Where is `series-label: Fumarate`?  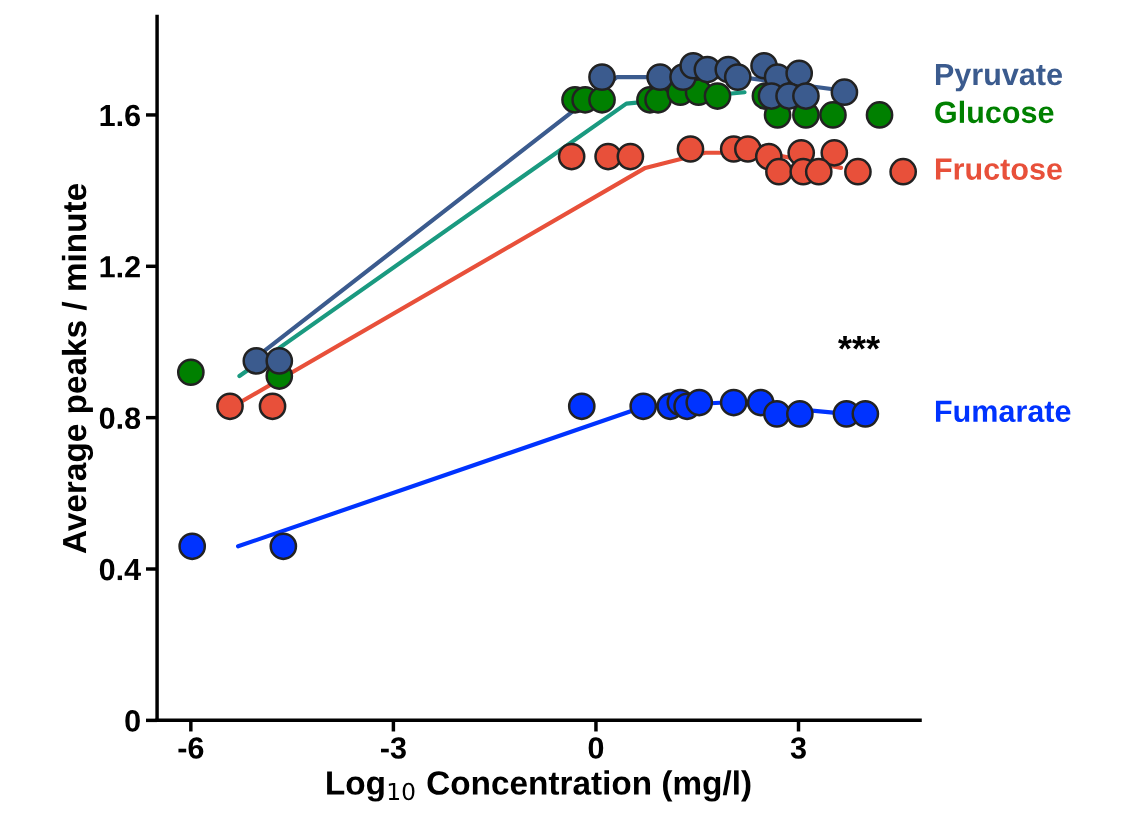
series-label: Fumarate is located at coordinates (1003, 411).